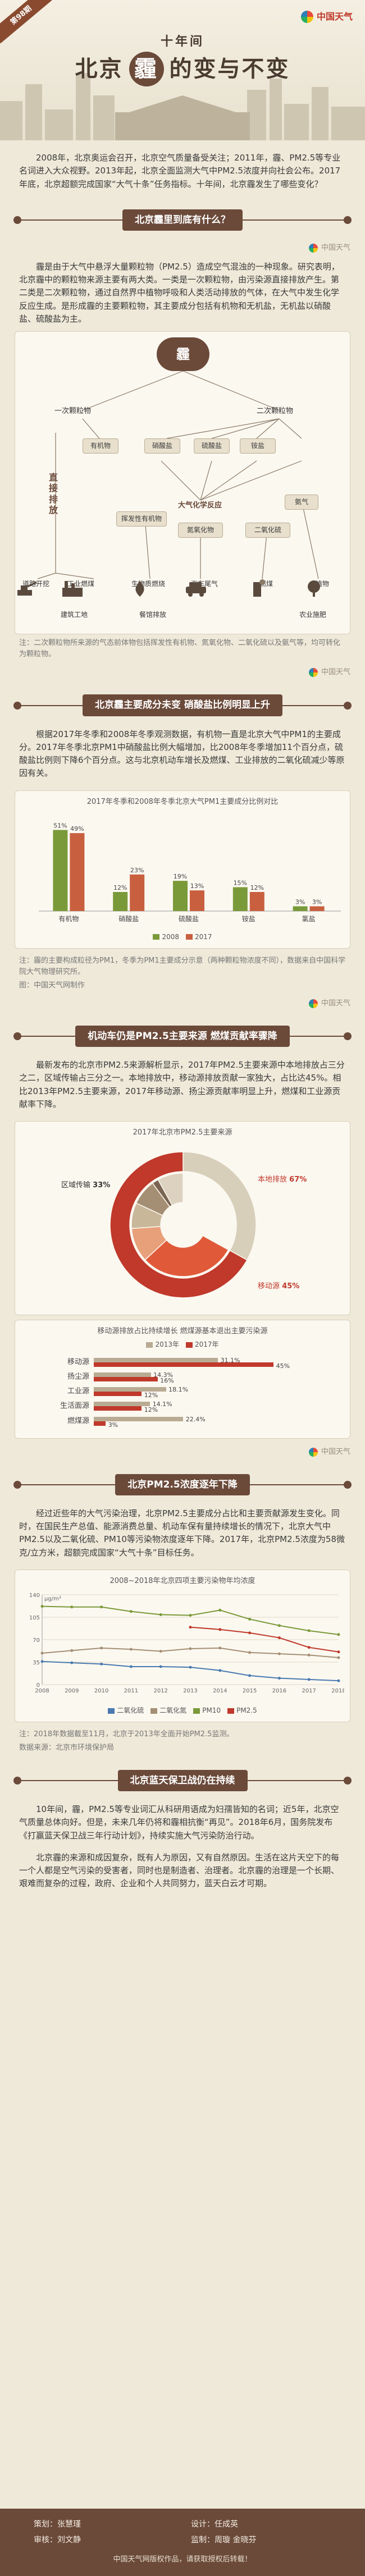 Image resolution: width=365 pixels, height=2576 pixels. What do you see at coordinates (182, 801) in the screenshot?
I see `chart-title: 2017年冬季和2008年冬季北京大气PM1主要成分比例对比` at bounding box center [182, 801].